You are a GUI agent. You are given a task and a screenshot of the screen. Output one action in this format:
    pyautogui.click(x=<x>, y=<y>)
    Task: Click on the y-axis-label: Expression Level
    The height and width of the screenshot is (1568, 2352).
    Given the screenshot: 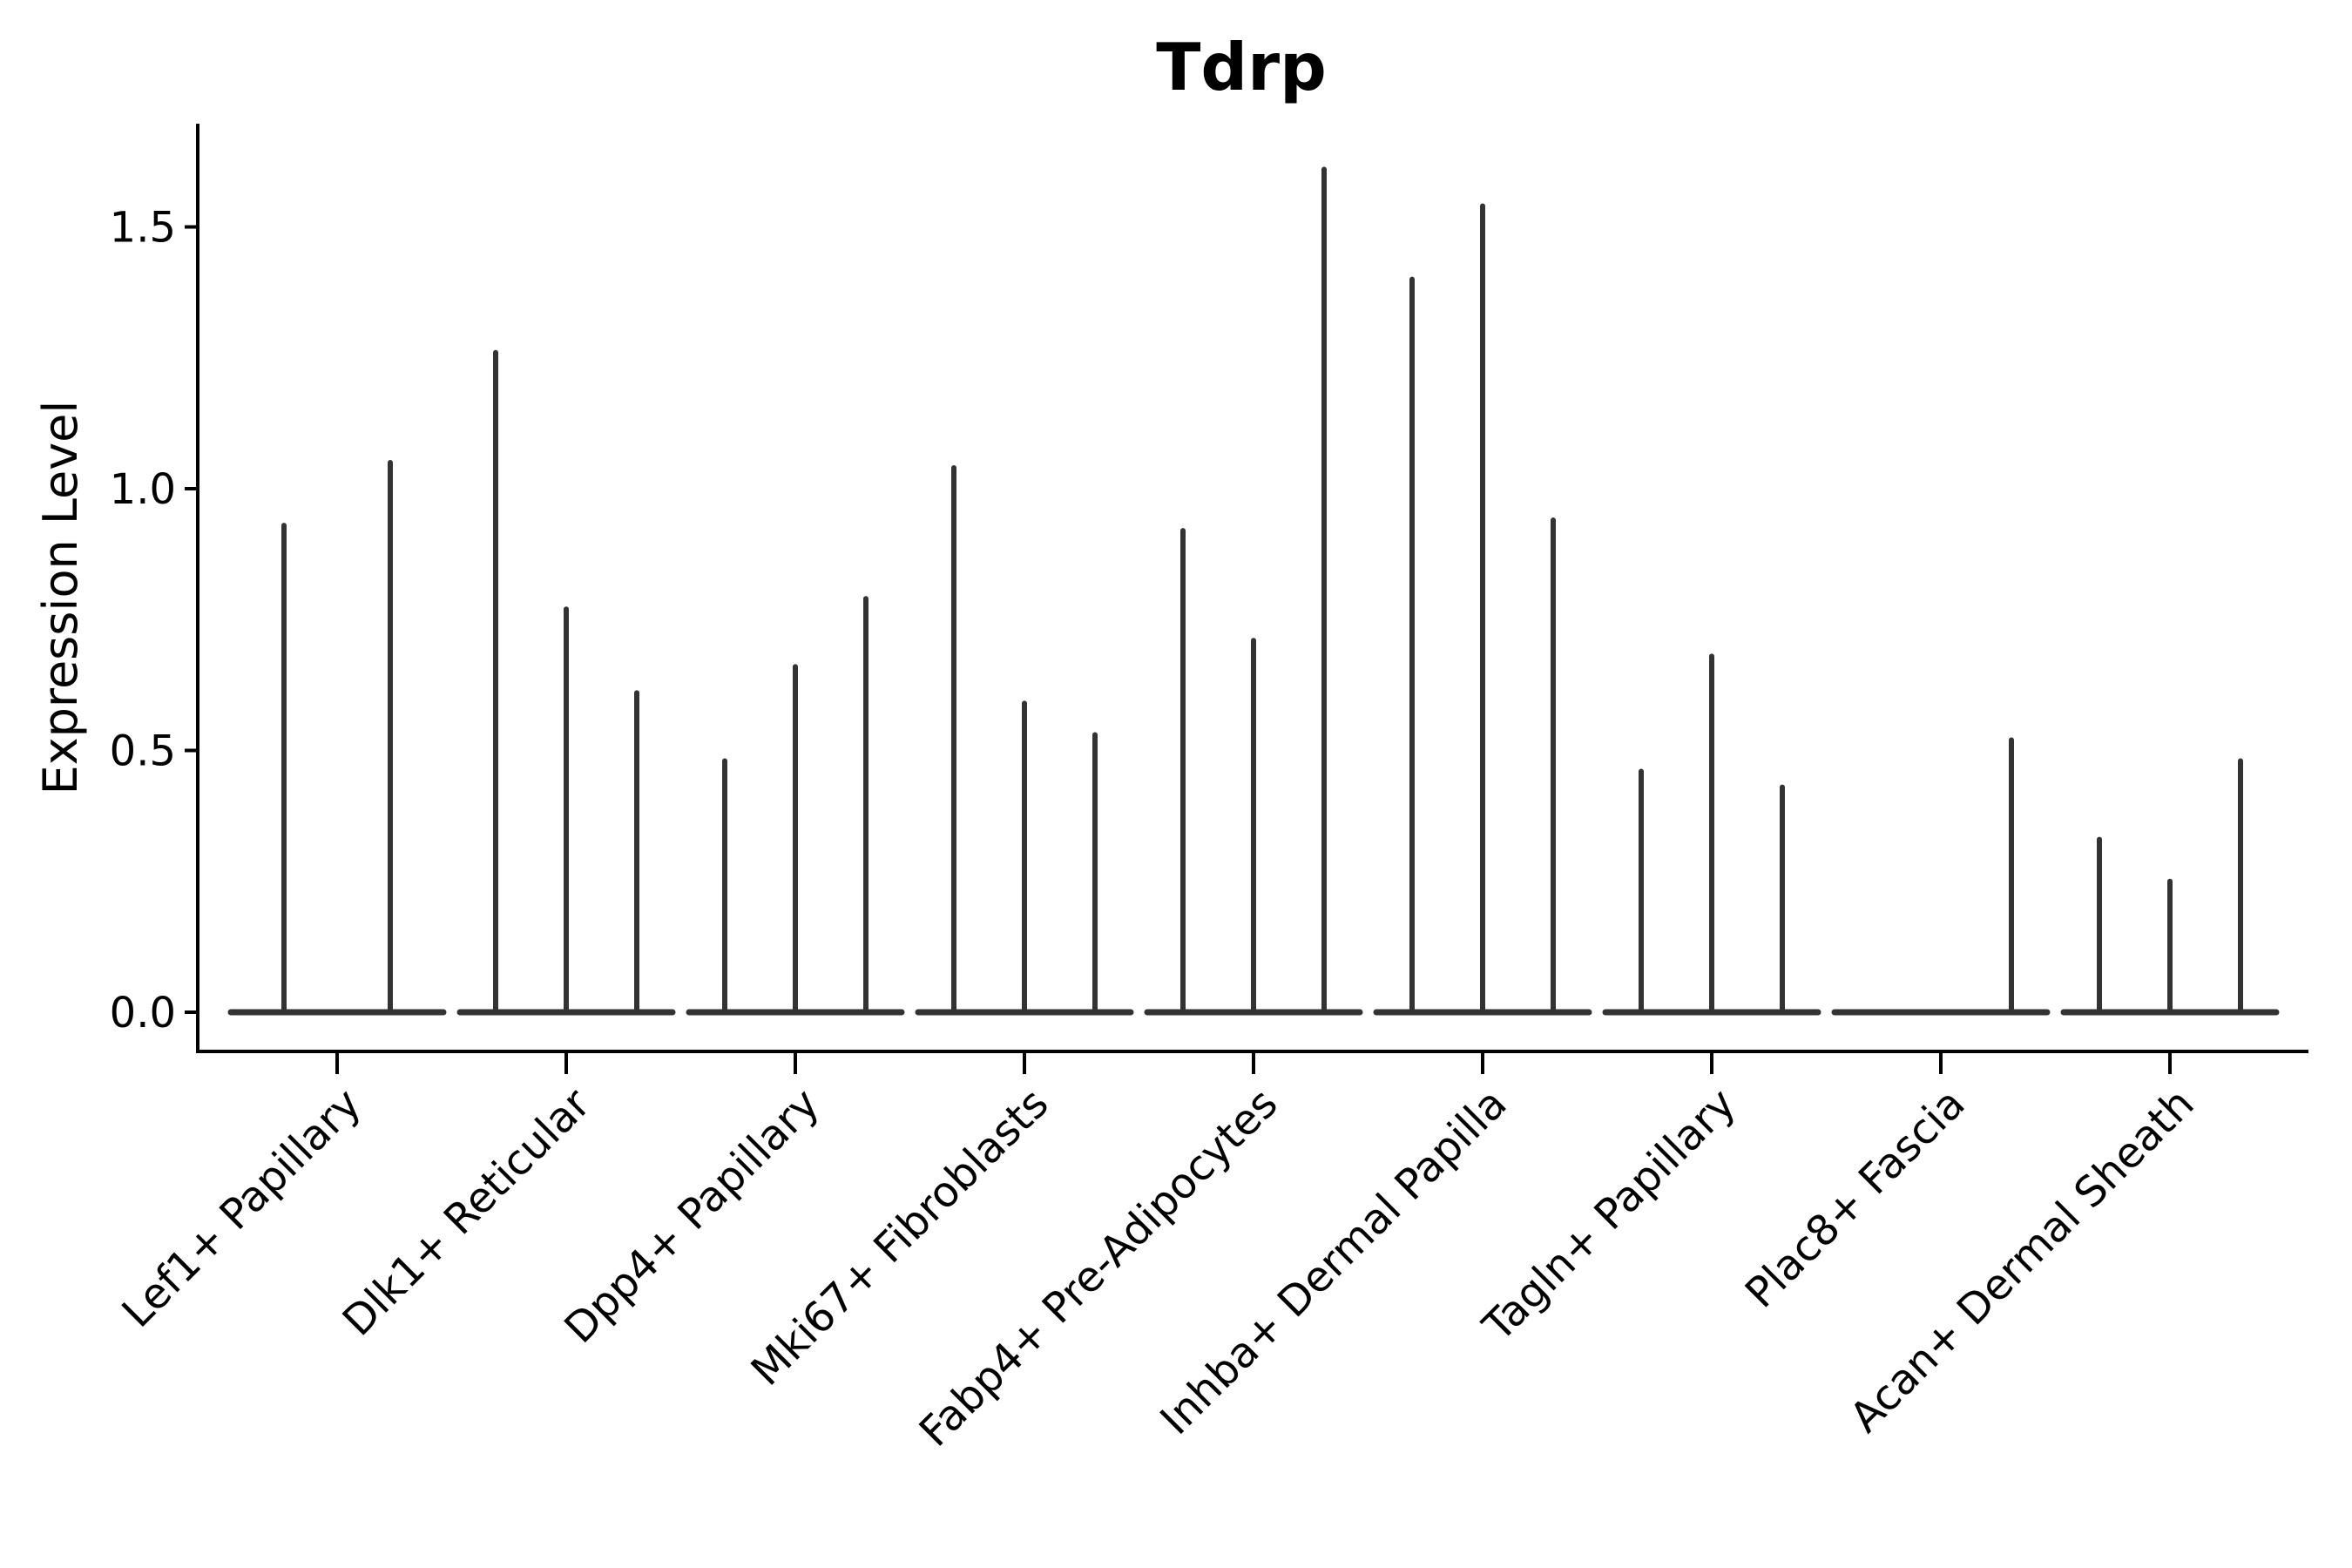 What is the action you would take?
    pyautogui.click(x=61, y=598)
    